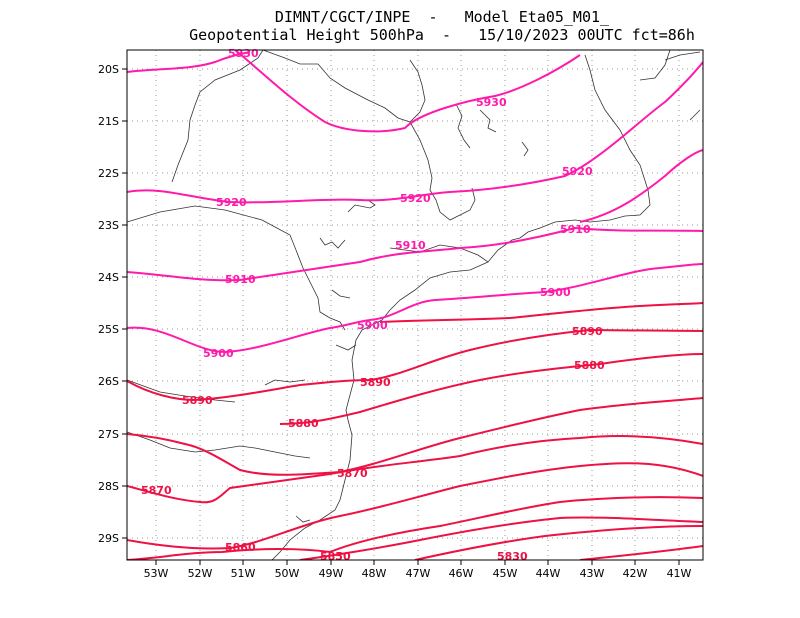 This screenshot has width=800, height=618. What do you see at coordinates (592, 573) in the screenshot?
I see `lon-label: 43W` at bounding box center [592, 573].